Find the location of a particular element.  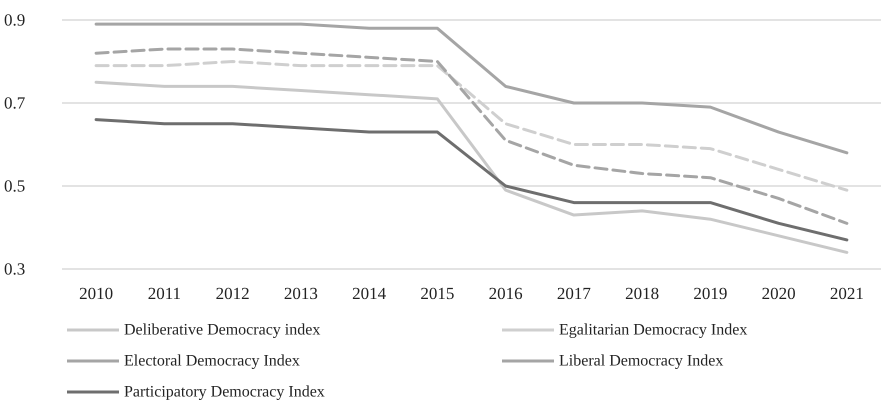

x-tick-label: 2018 is located at coordinates (642, 293).